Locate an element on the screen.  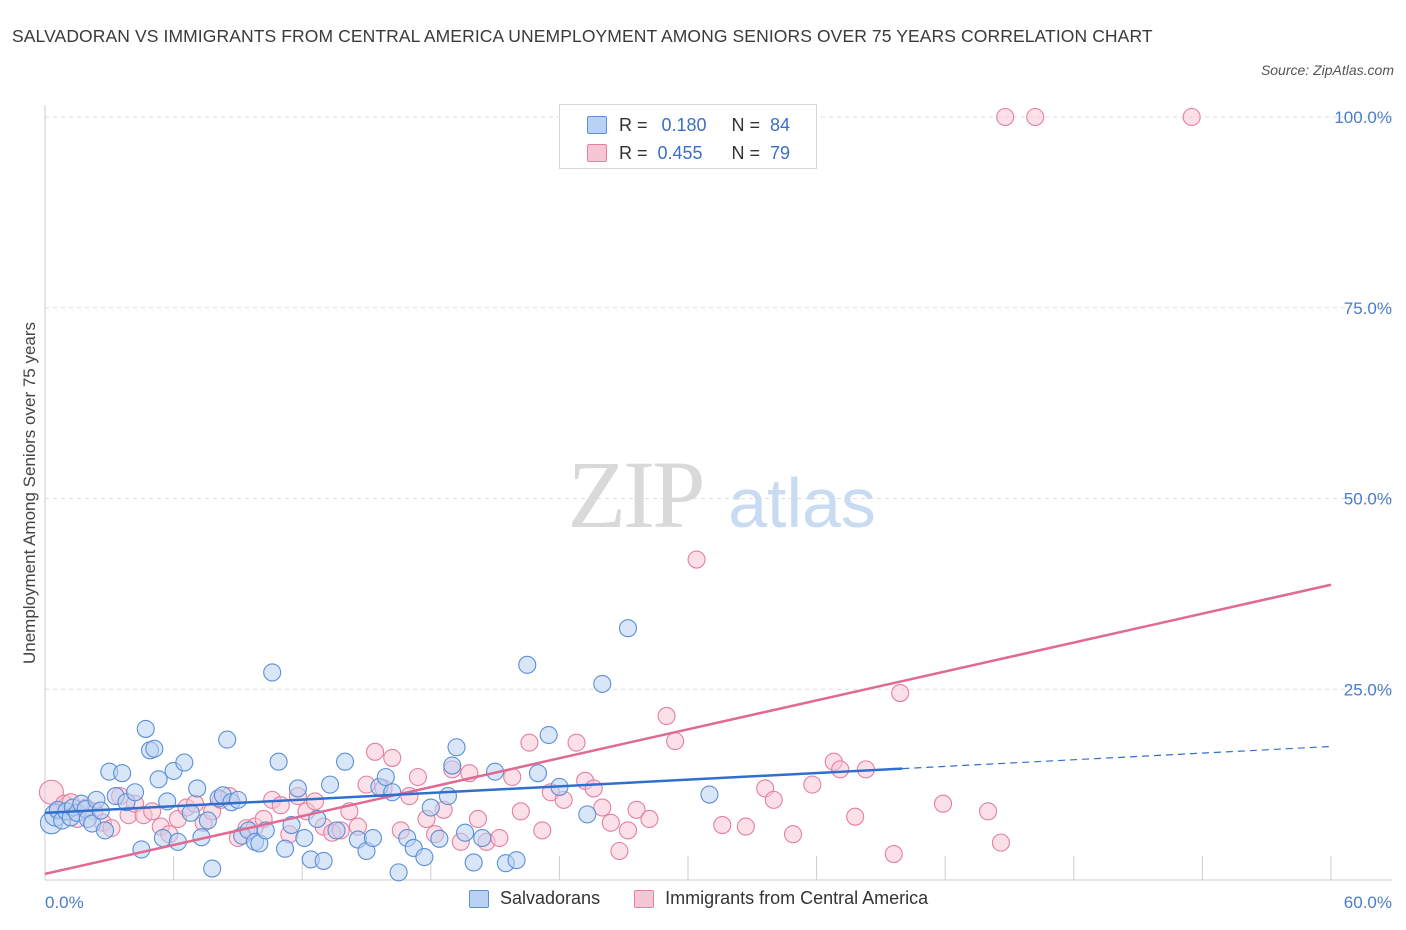
watermark: ZIP atlas is located at coordinates (722, 494).